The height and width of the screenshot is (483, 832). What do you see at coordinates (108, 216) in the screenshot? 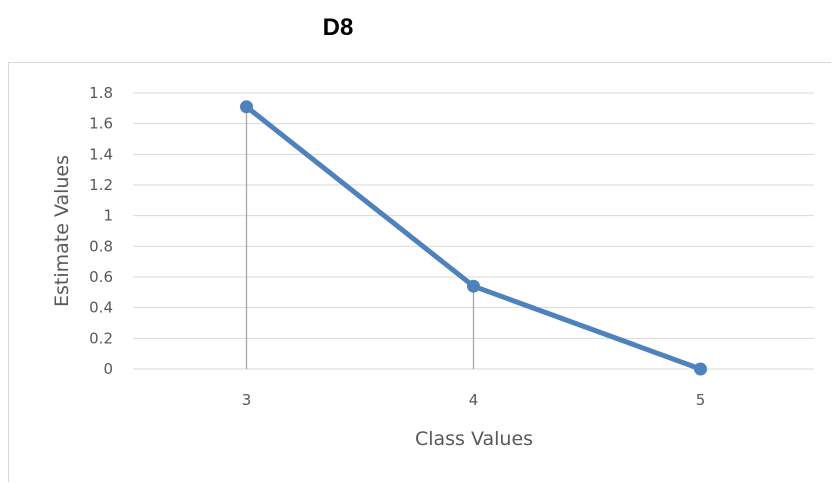
I see `y-tick-label: 1` at bounding box center [108, 216].